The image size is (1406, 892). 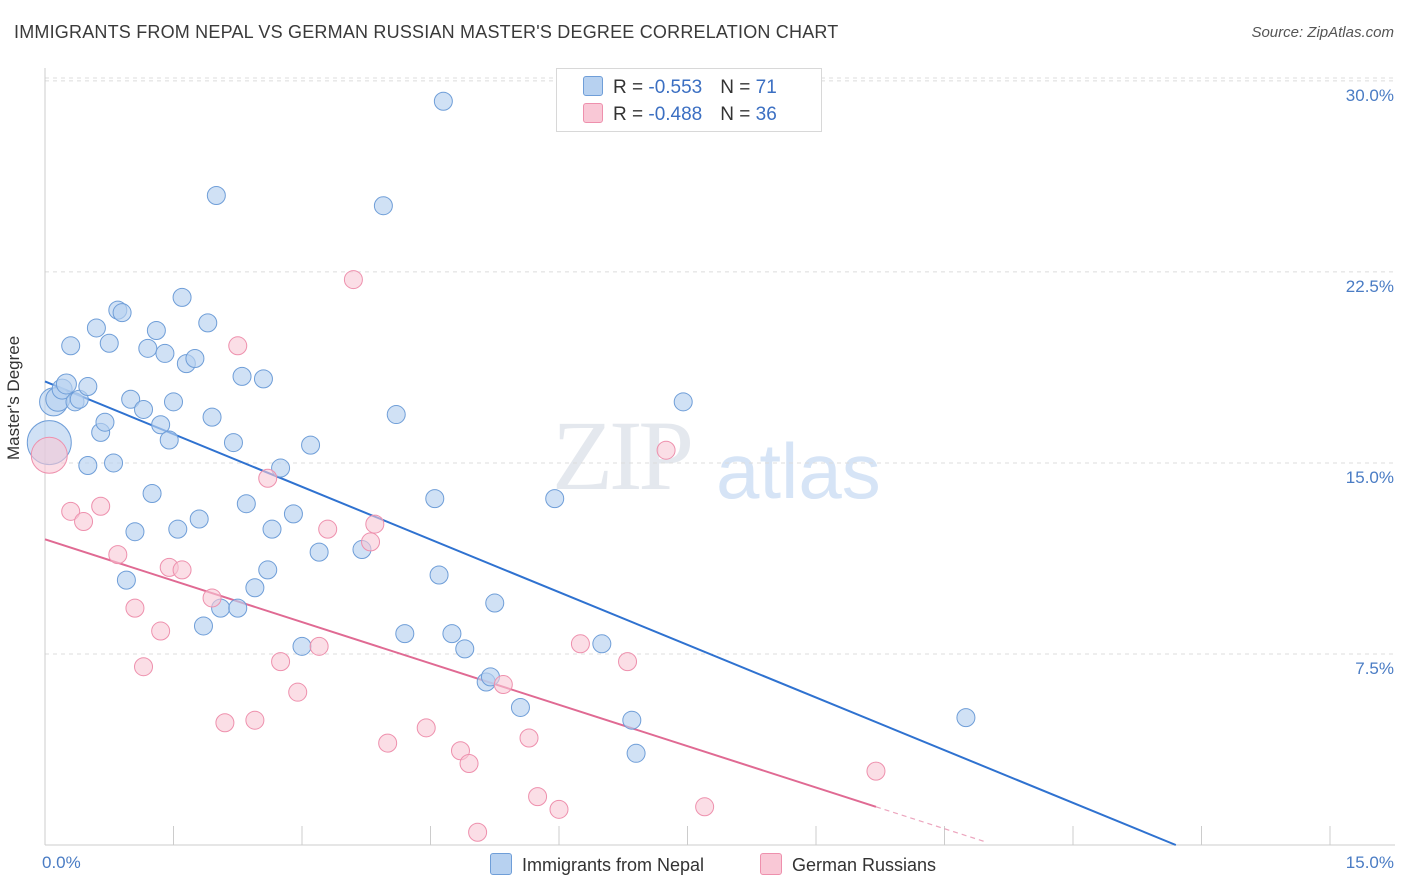 I want to click on legend-r-value: -0.553, so click(x=675, y=87).